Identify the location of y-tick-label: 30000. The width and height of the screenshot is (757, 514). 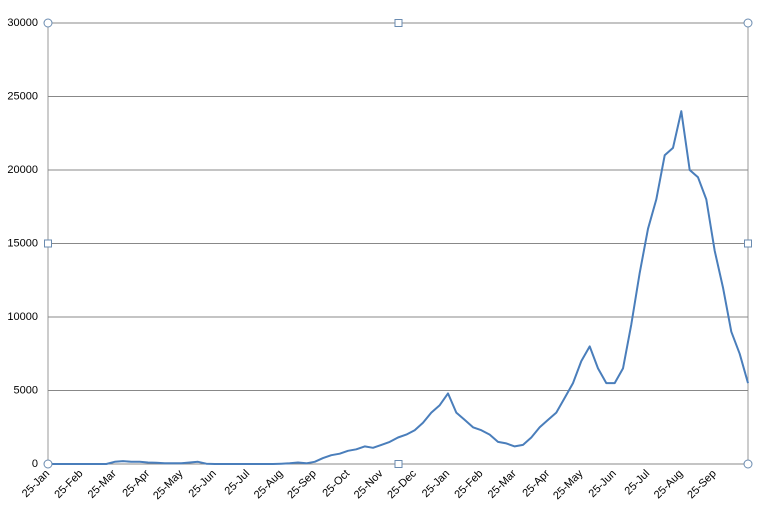
(22, 23).